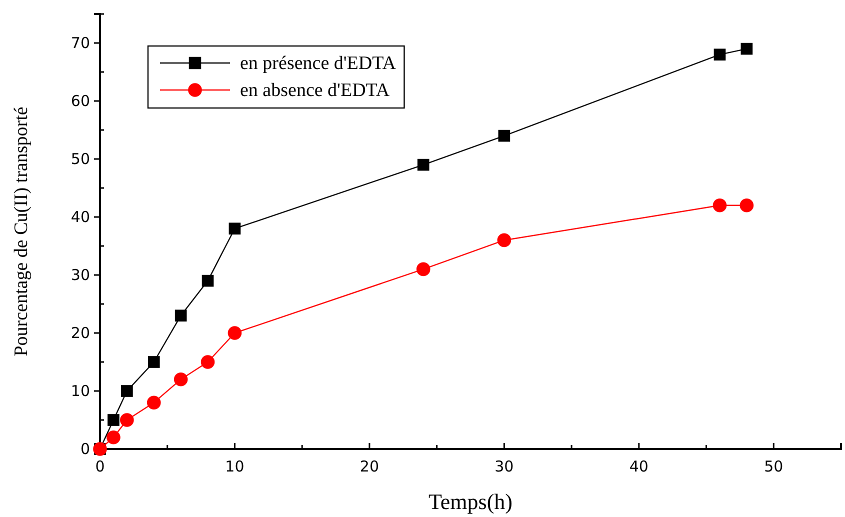 Image resolution: width=845 pixels, height=517 pixels. What do you see at coordinates (21, 231) in the screenshot?
I see `y-axis-title: Pourcentage de Cu(II) transporté` at bounding box center [21, 231].